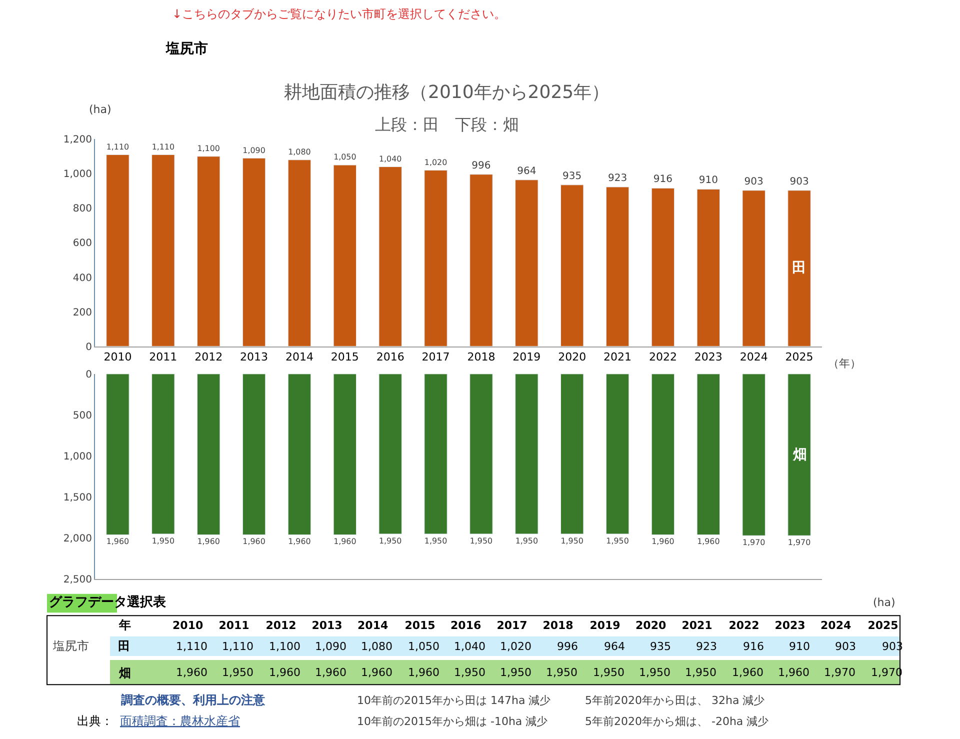 This screenshot has height=739, width=960. I want to click on category-label: 2021, so click(697, 625).